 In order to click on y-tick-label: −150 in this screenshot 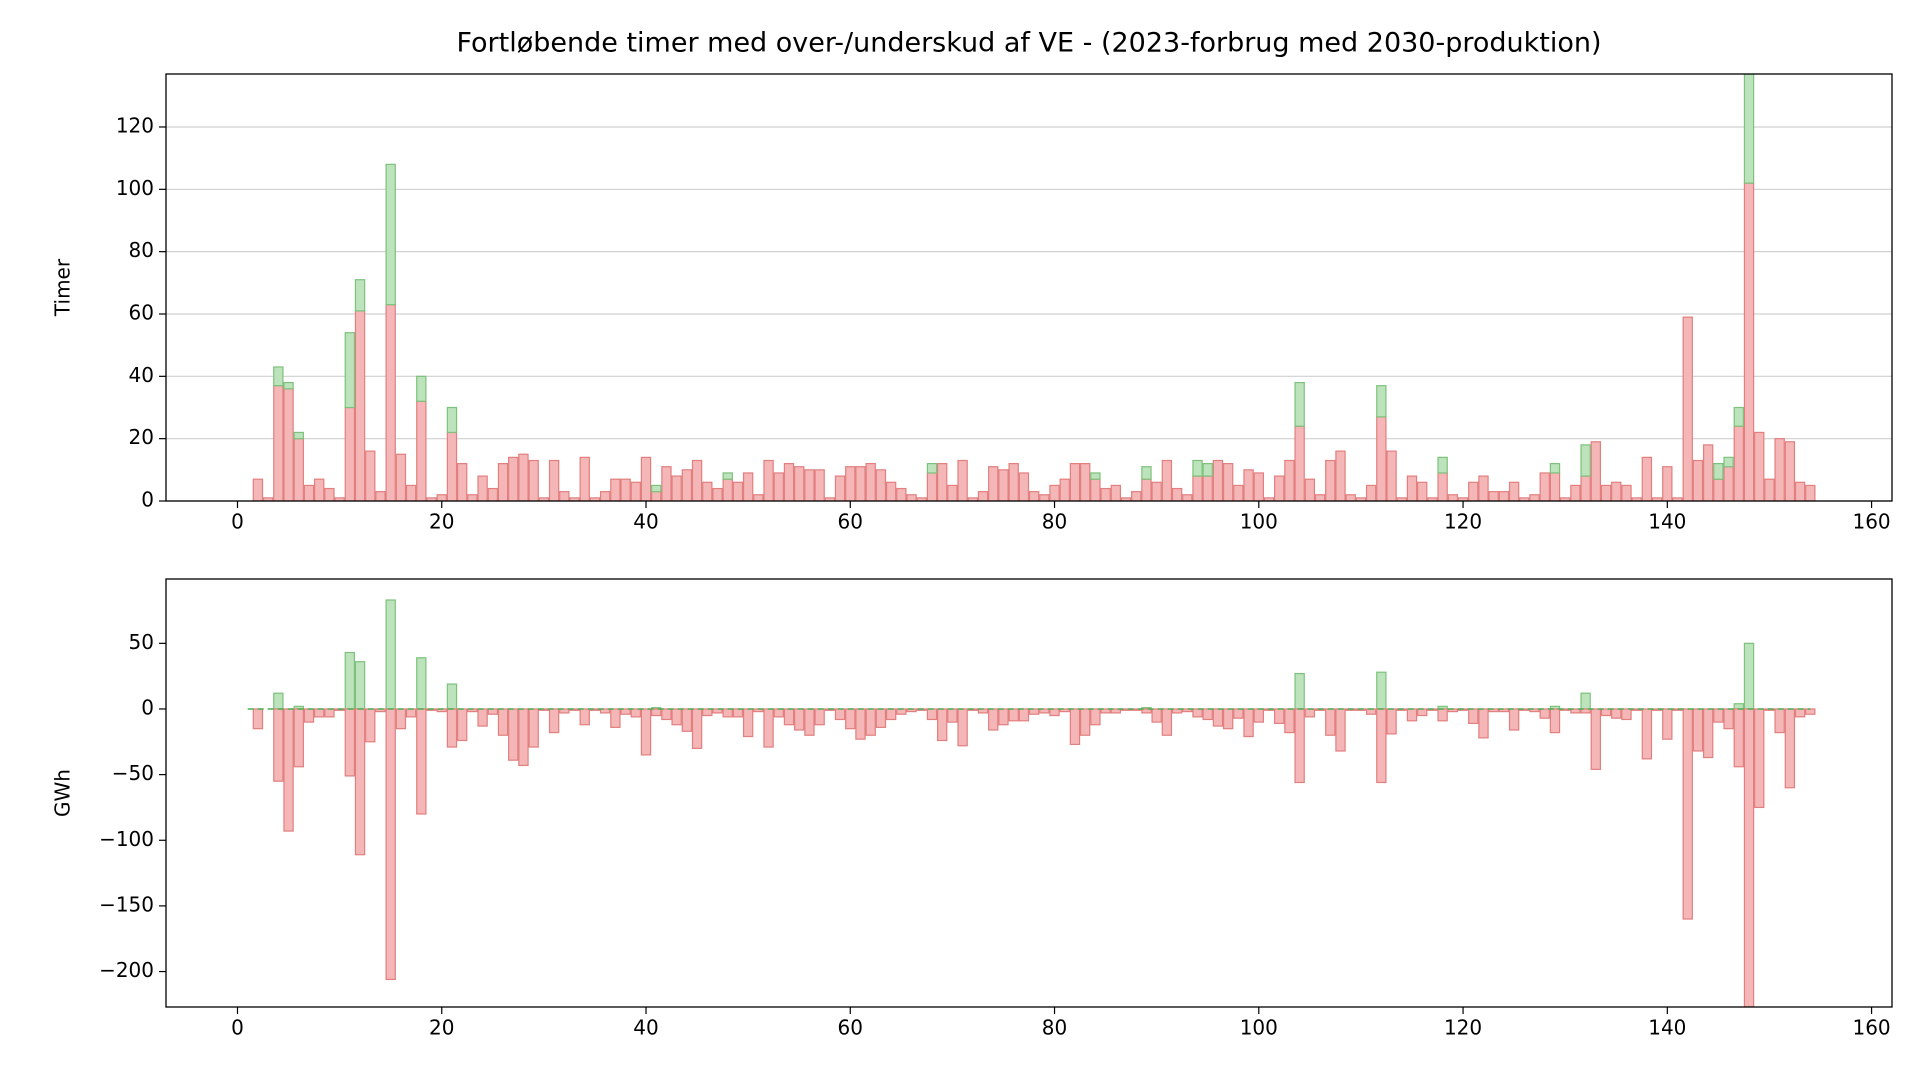, I will do `click(126, 904)`.